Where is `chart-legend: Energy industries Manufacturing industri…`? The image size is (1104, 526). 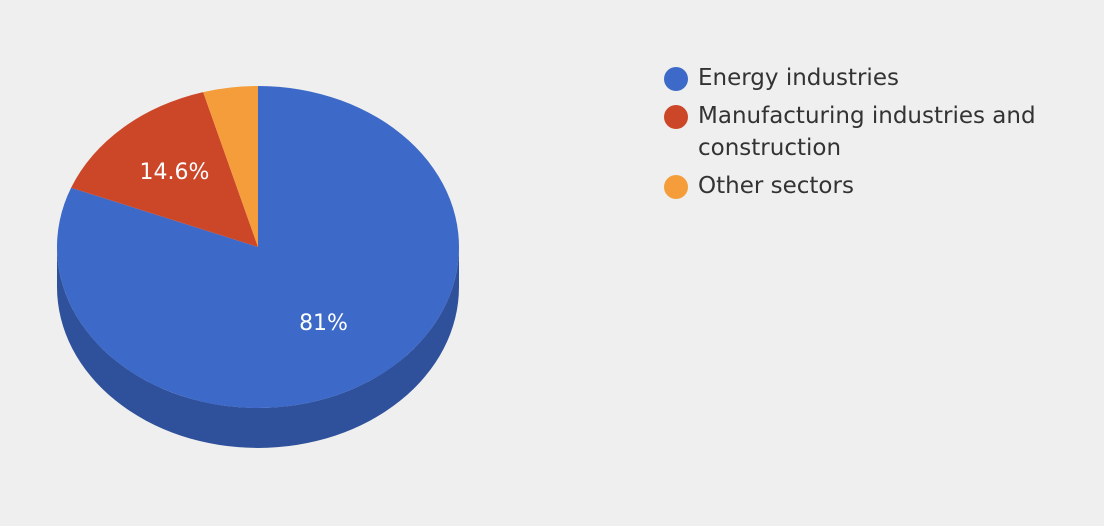
chart-legend: Energy industries Manufacturing industri… is located at coordinates (874, 135).